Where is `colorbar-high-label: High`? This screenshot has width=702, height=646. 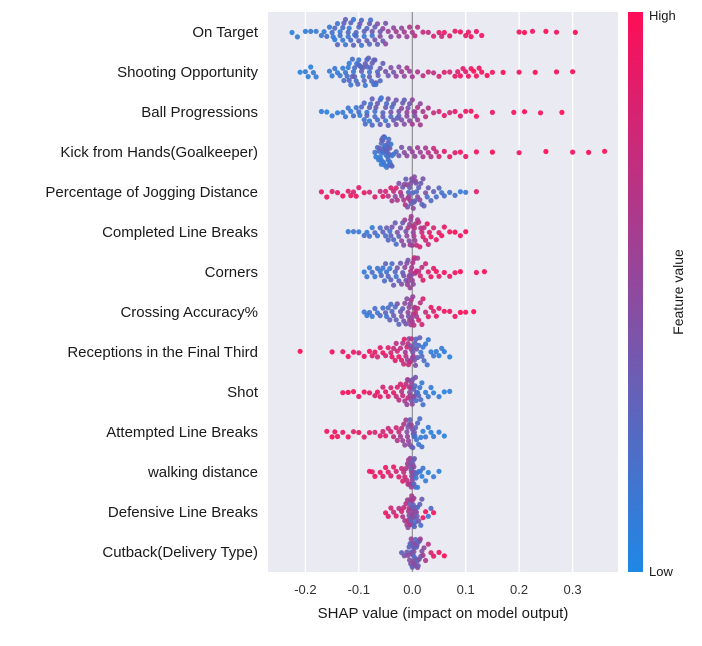 colorbar-high-label: High is located at coordinates (662, 15).